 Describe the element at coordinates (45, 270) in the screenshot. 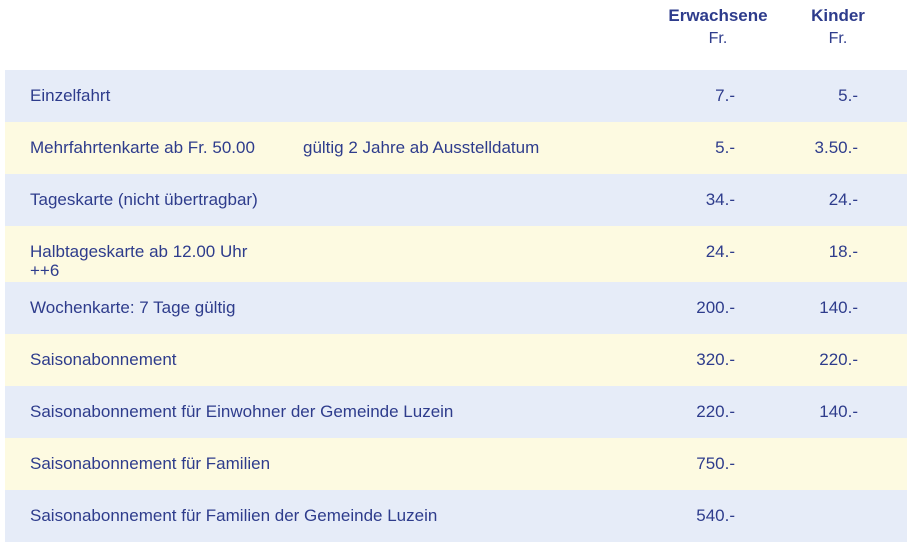

I see `ticket-sublabel: ++6` at that location.